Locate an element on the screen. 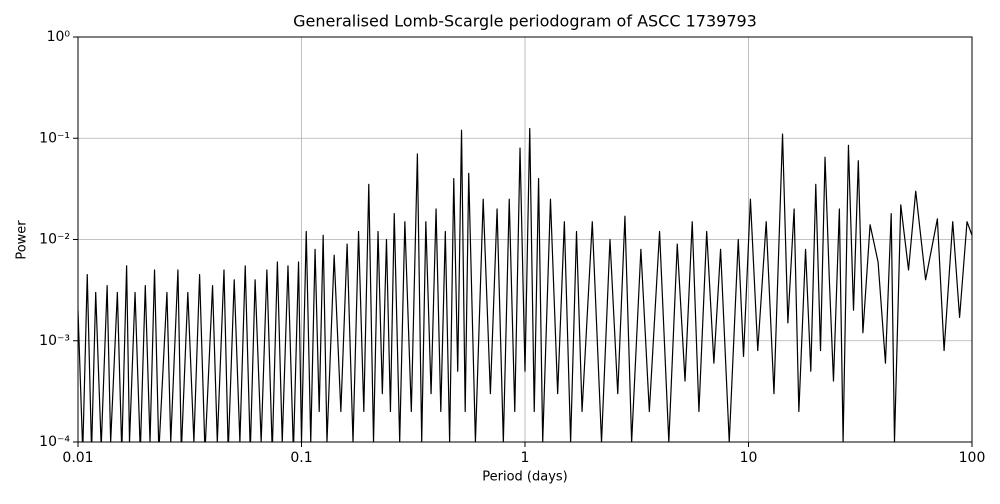 The width and height of the screenshot is (1000, 504). y-tick-label: 10⁻² is located at coordinates (54, 240).